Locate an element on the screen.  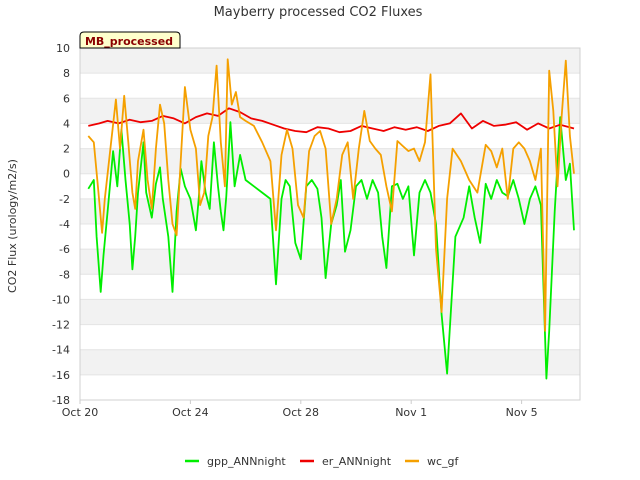
legend-label: gpp_ANNnight is located at coordinates (246, 461).